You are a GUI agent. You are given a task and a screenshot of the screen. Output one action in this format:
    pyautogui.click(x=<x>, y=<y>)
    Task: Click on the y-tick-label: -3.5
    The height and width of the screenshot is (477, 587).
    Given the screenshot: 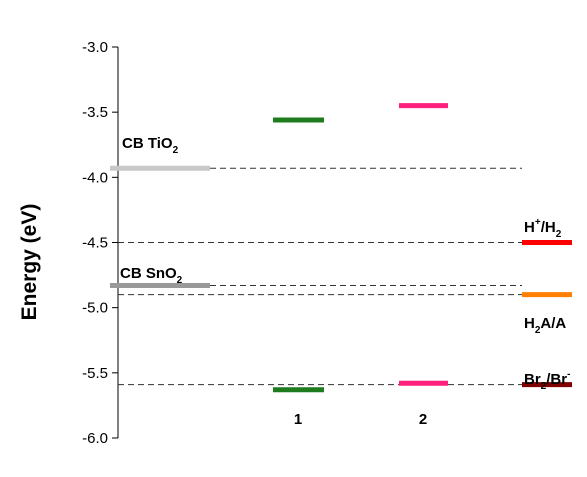 What is the action you would take?
    pyautogui.click(x=95, y=112)
    